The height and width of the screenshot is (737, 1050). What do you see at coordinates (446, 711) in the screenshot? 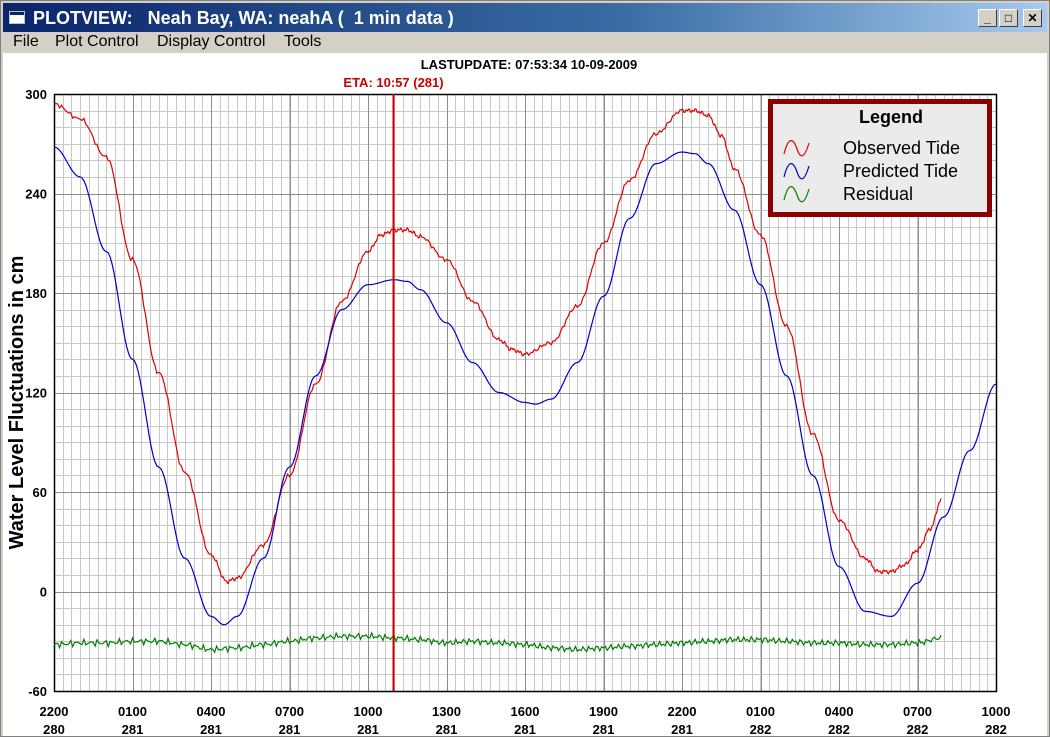
I see `x-tick-time-label: 1300` at bounding box center [446, 711].